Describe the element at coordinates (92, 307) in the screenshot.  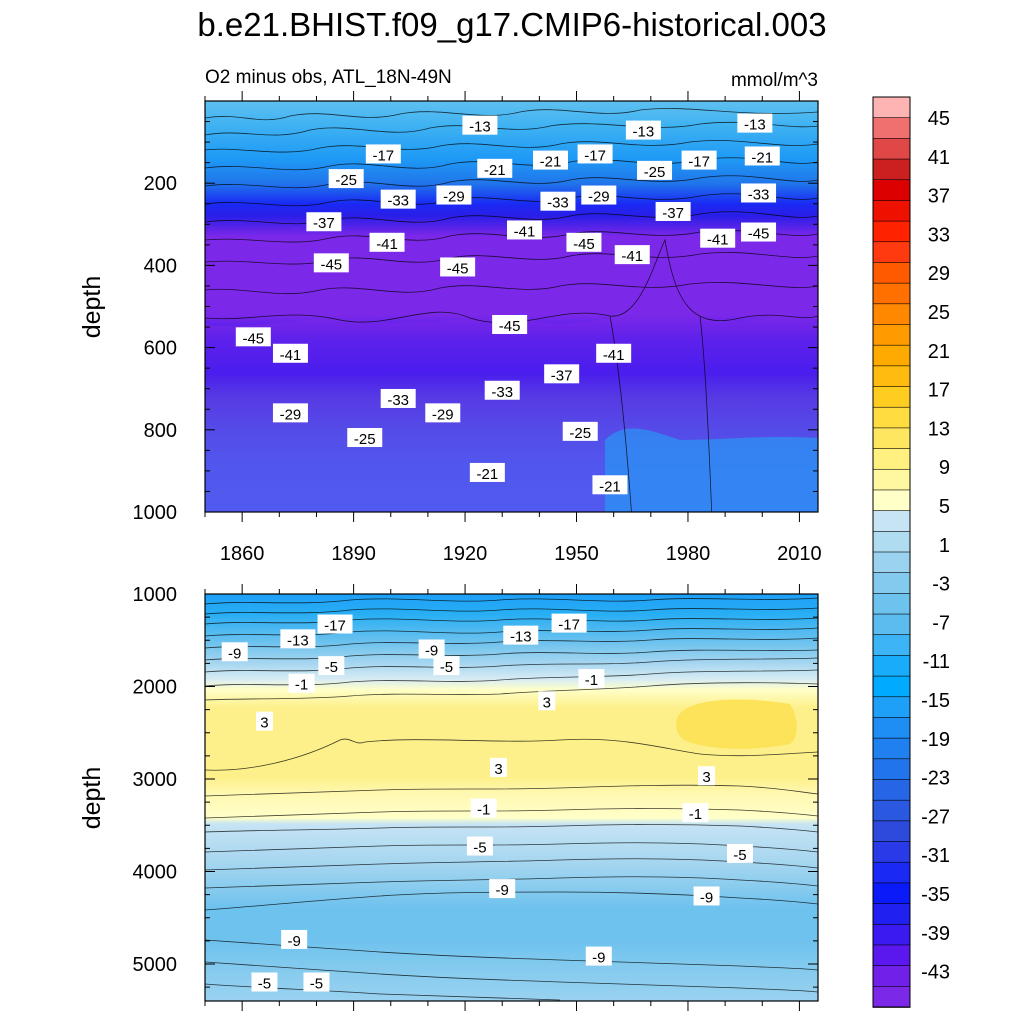
I see `upper-y-axis-label: depth` at that location.